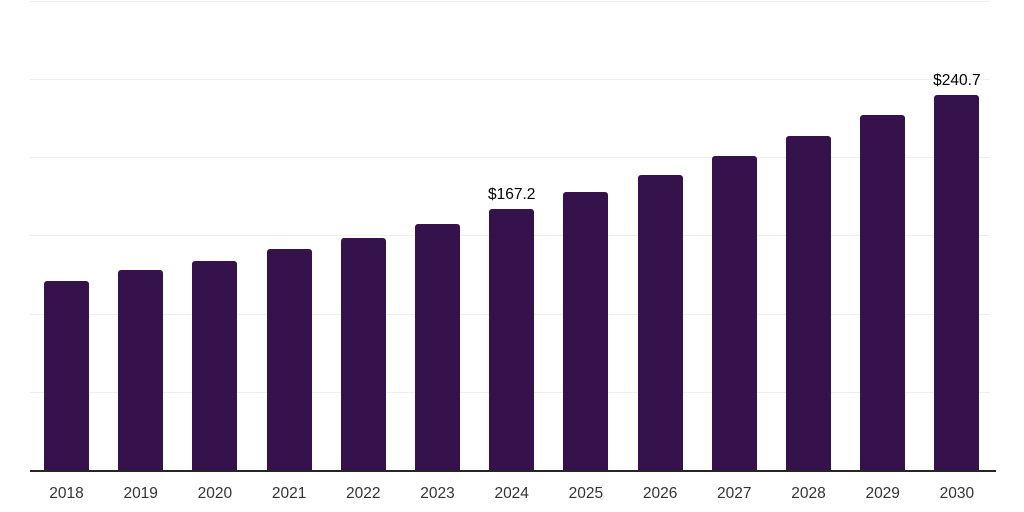 The height and width of the screenshot is (512, 1024). What do you see at coordinates (511, 195) in the screenshot?
I see `data-label-2024: $167.2` at bounding box center [511, 195].